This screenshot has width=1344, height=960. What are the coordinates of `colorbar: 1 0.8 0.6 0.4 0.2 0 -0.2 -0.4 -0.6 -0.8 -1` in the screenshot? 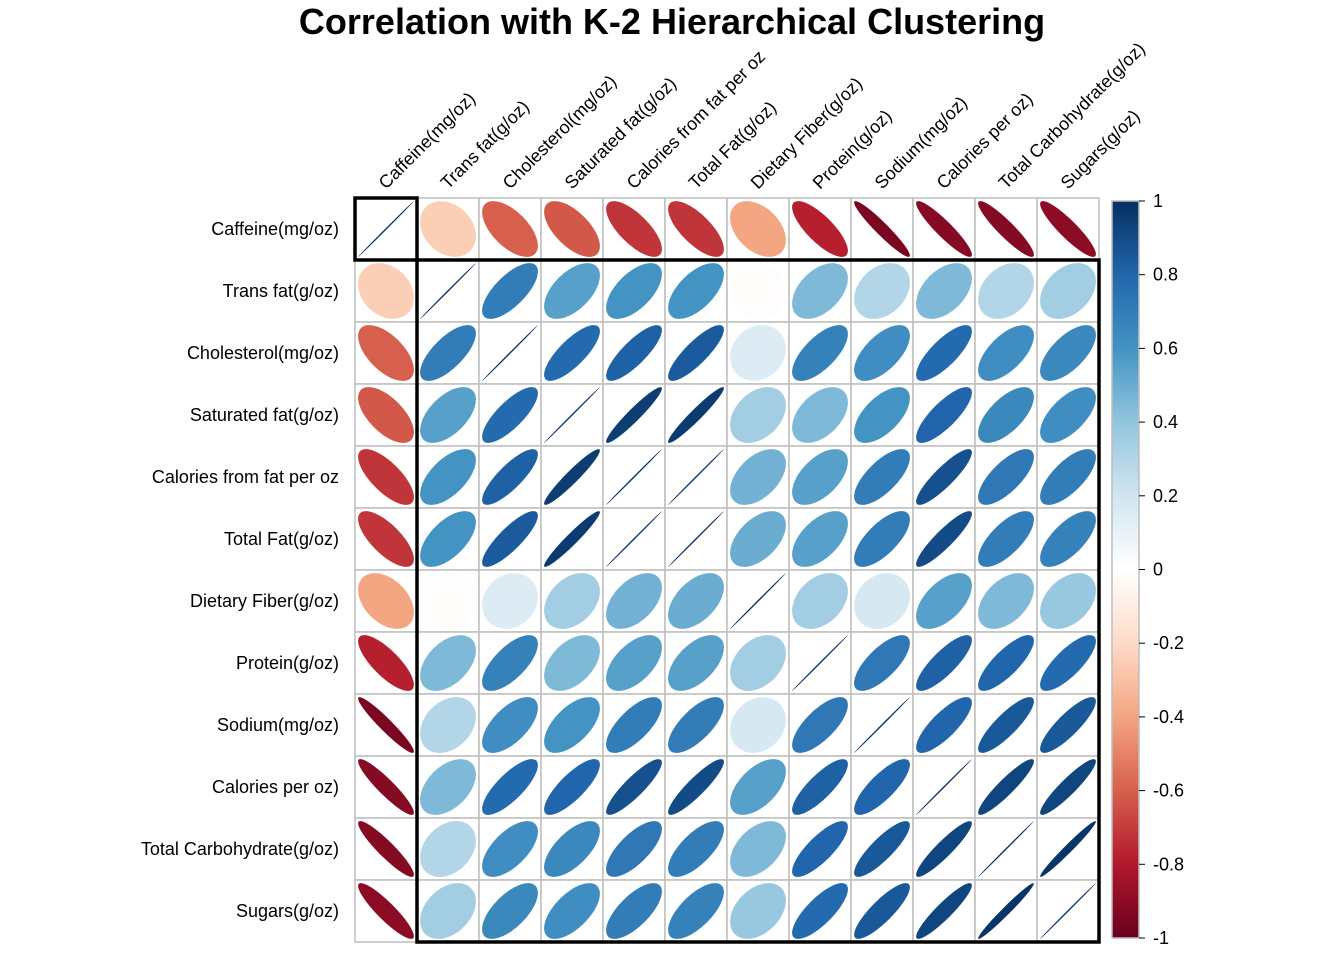 It's located at (1147, 569).